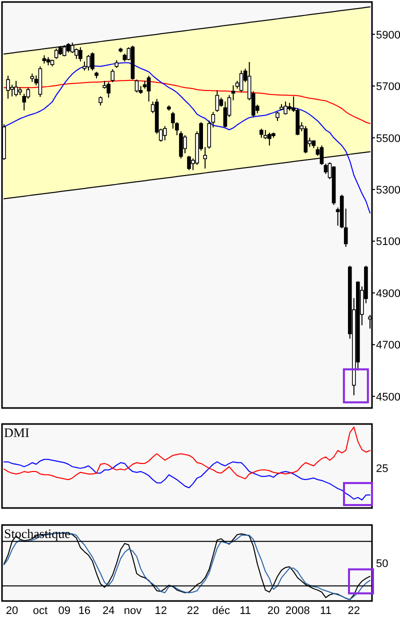 This screenshot has width=400, height=618. Describe the element at coordinates (40, 611) in the screenshot. I see `x-tick-label: oct` at that location.